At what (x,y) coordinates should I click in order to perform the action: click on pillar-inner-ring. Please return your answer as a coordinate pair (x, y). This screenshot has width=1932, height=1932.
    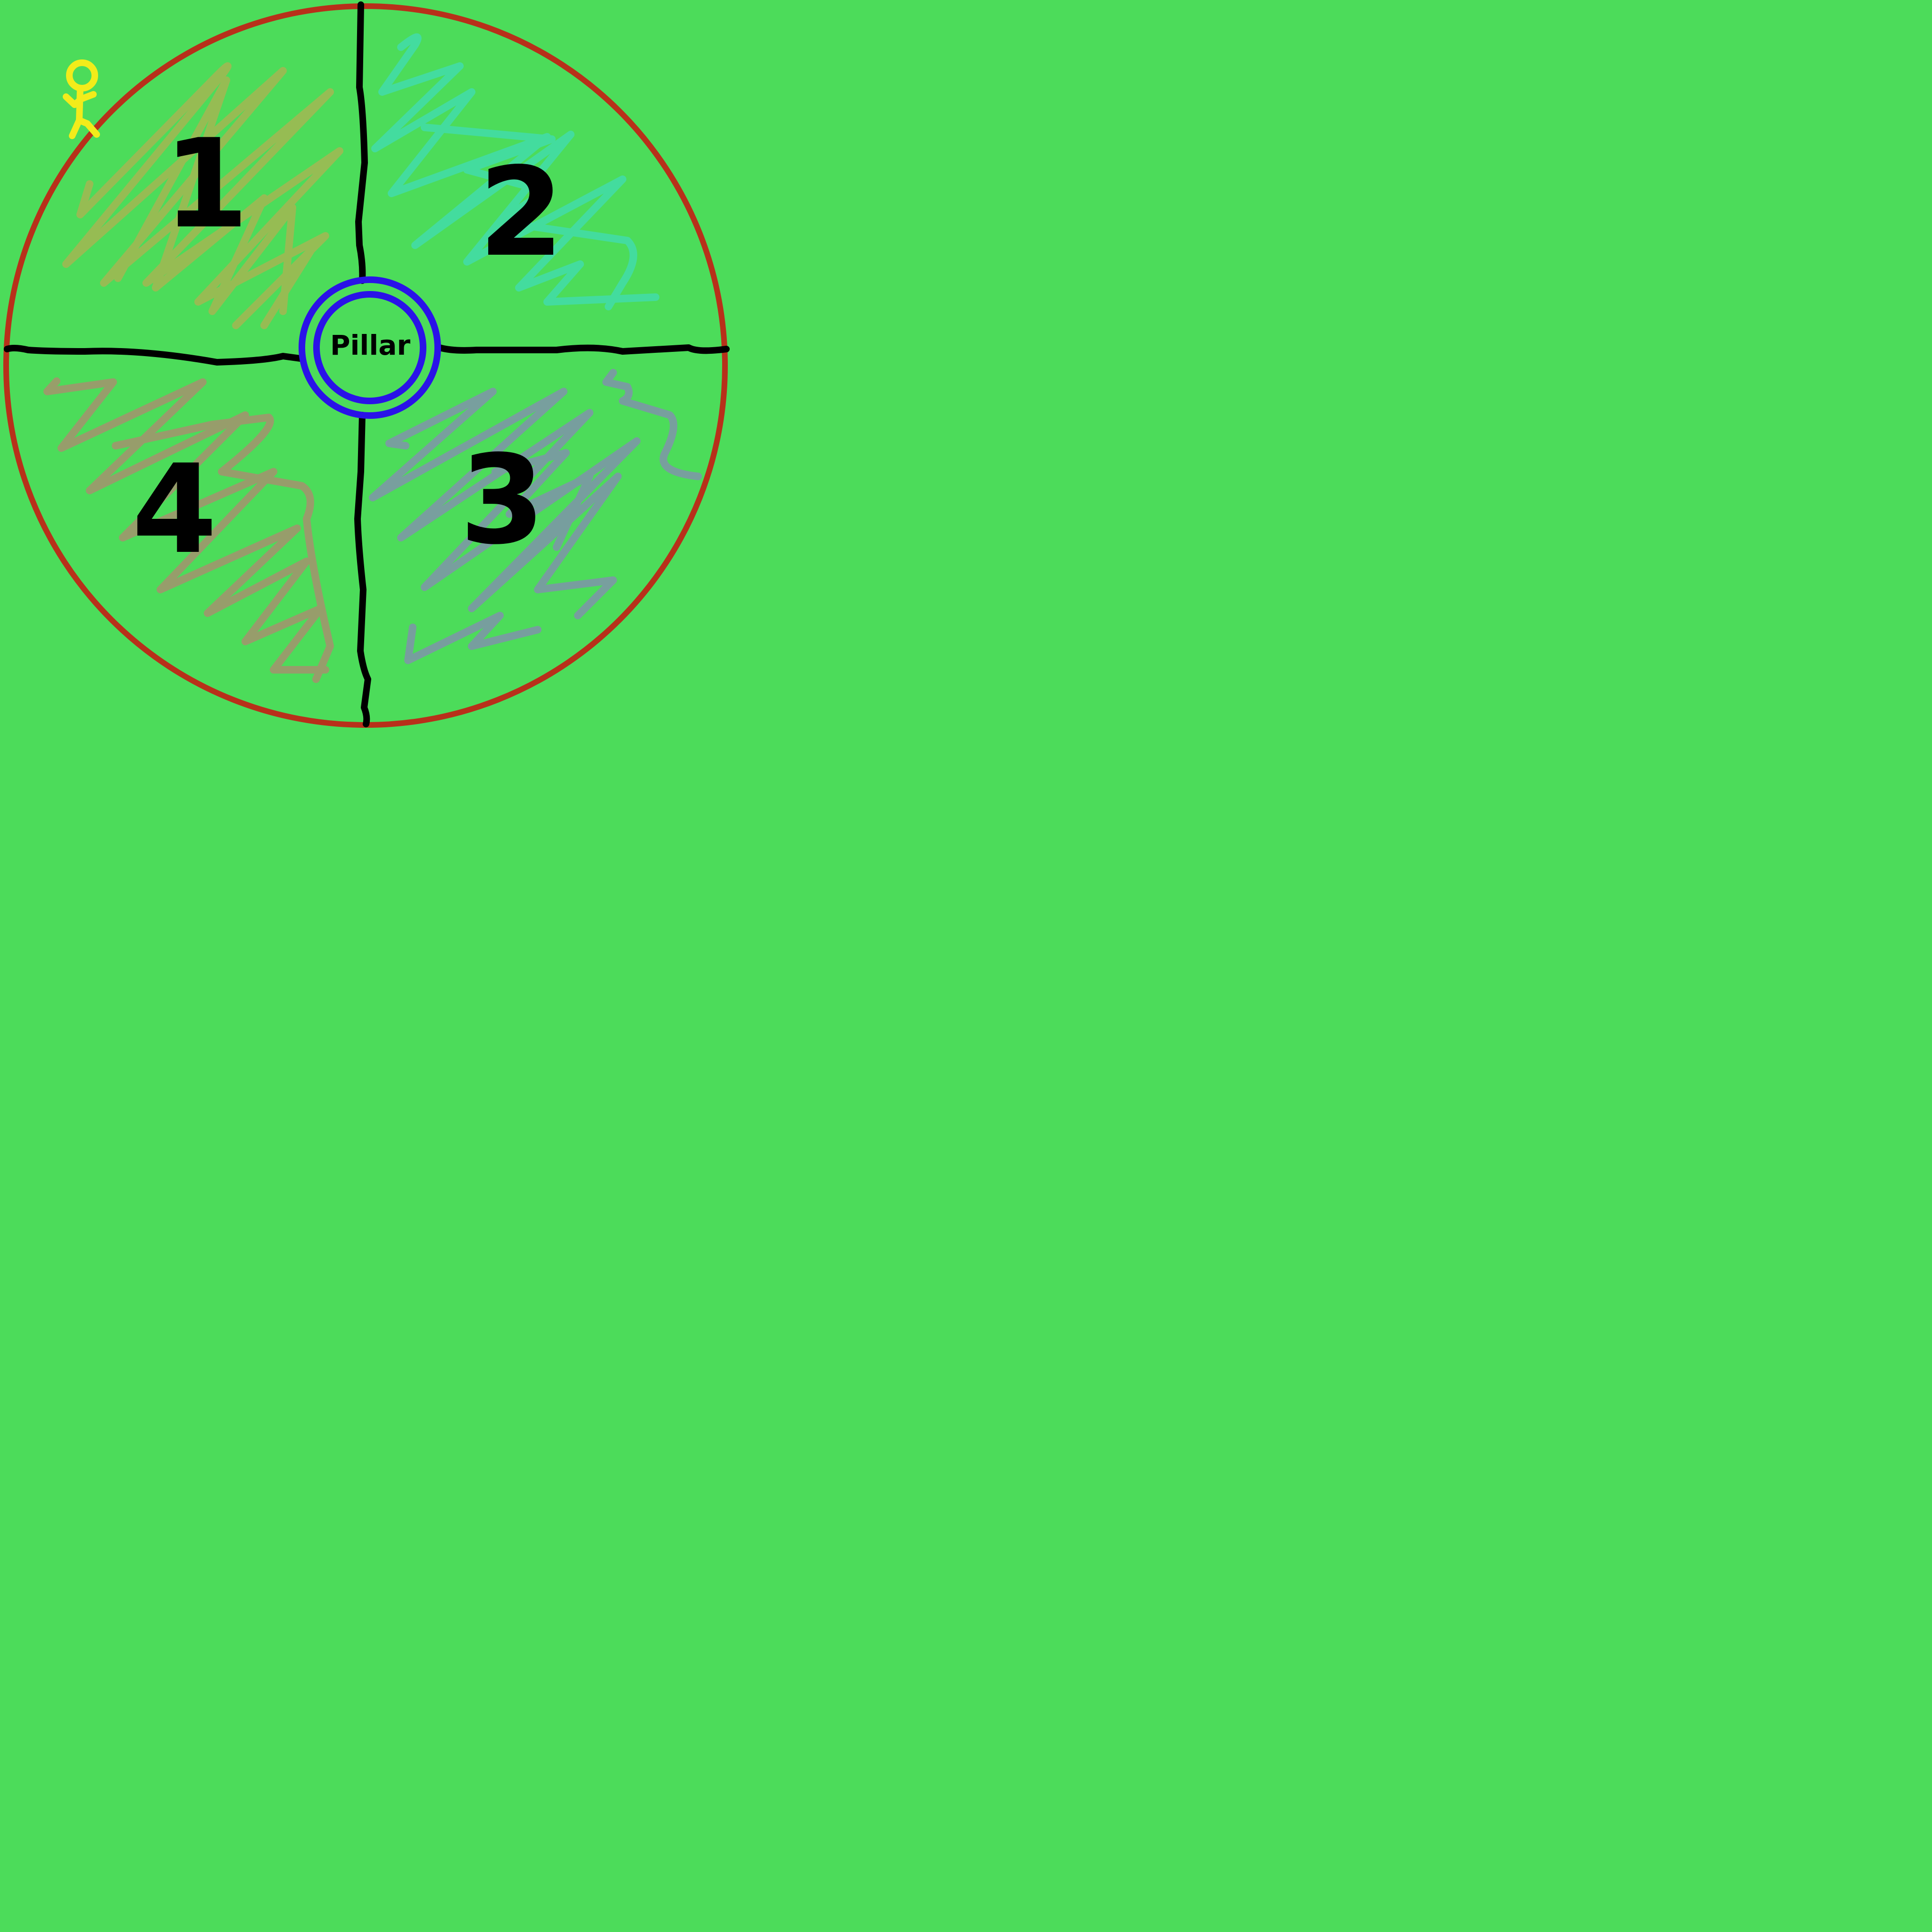
    Looking at the image, I should click on (369, 347).